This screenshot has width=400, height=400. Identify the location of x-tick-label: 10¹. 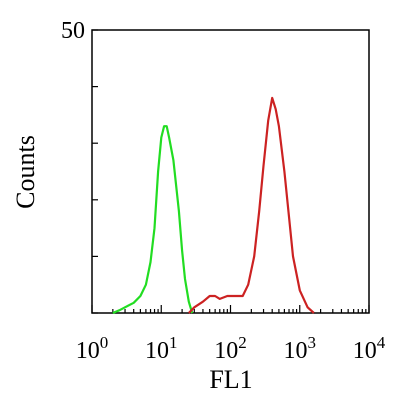
(161, 348).